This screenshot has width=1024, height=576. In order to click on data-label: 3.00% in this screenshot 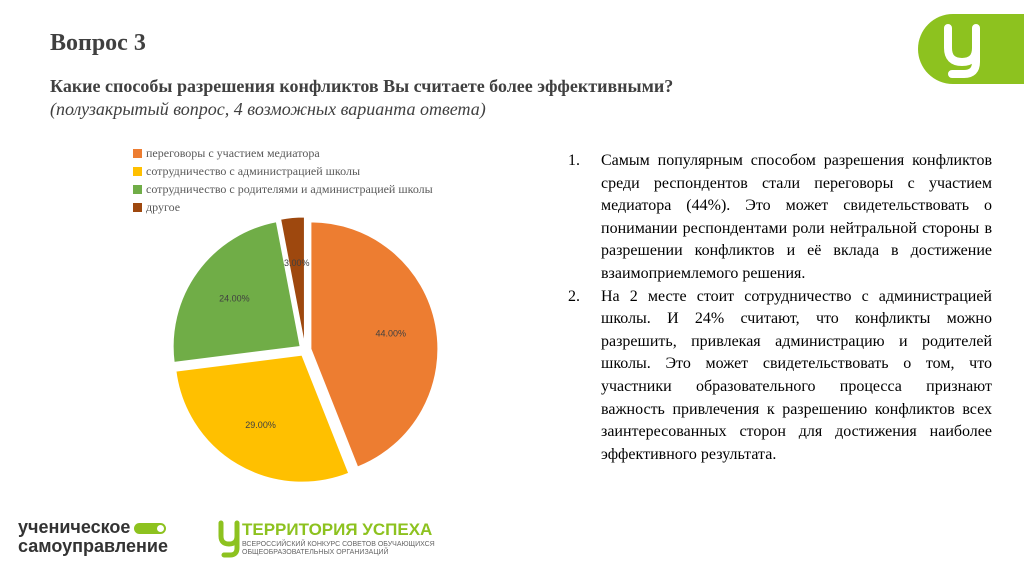, I will do `click(297, 263)`.